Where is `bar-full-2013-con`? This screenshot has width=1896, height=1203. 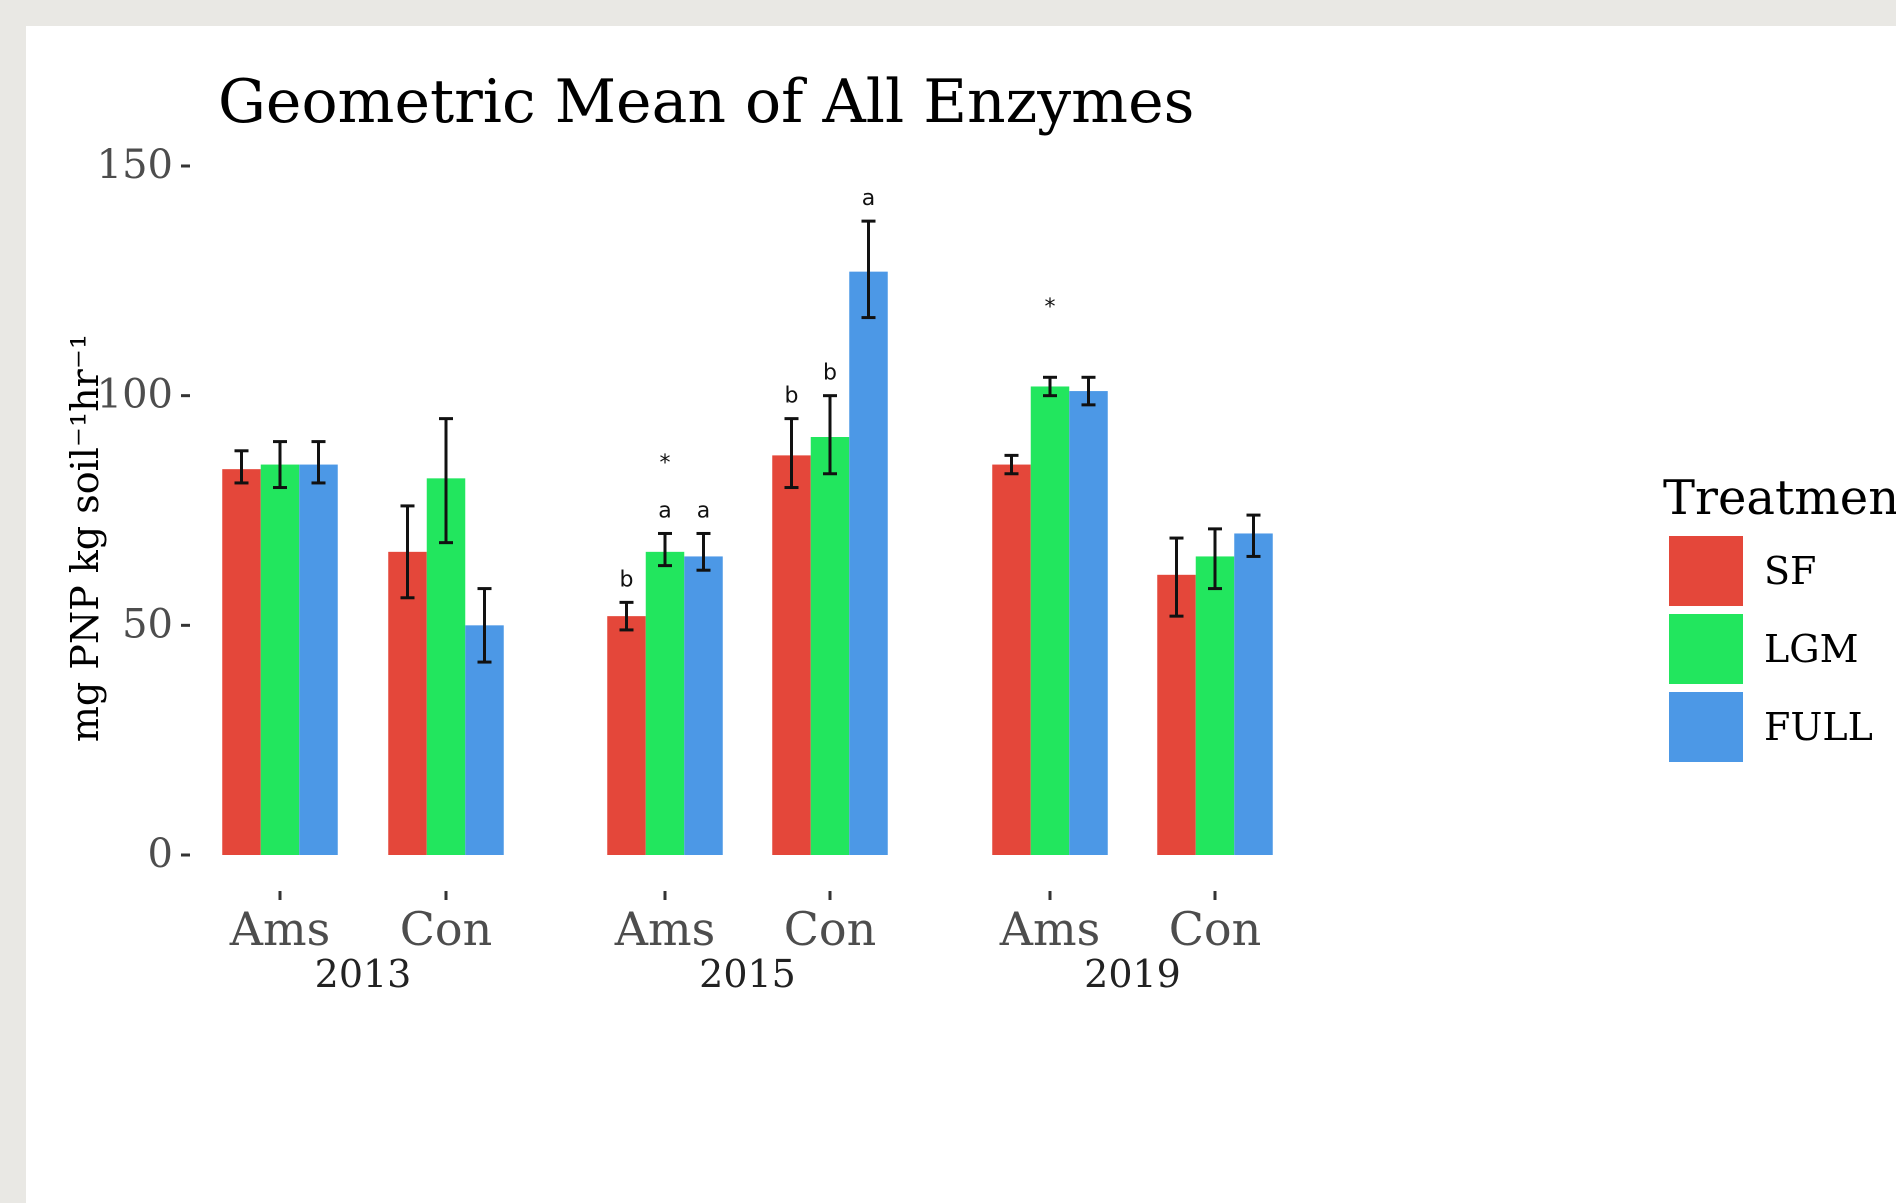
bar-full-2013-con is located at coordinates (484, 740).